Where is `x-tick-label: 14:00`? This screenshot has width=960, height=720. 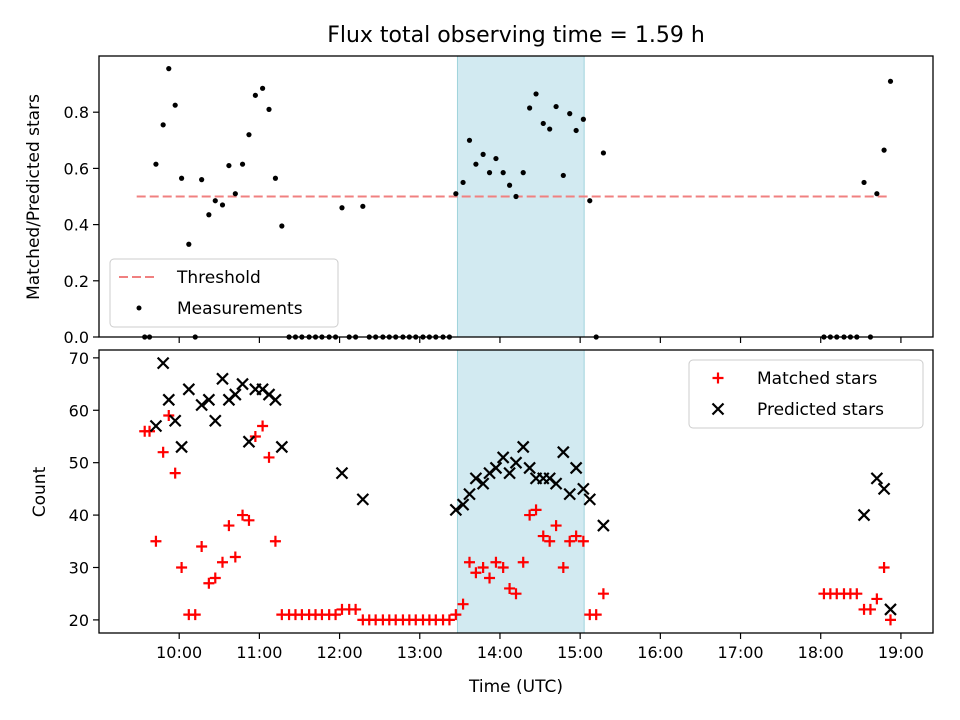 x-tick-label: 14:00 is located at coordinates (500, 652).